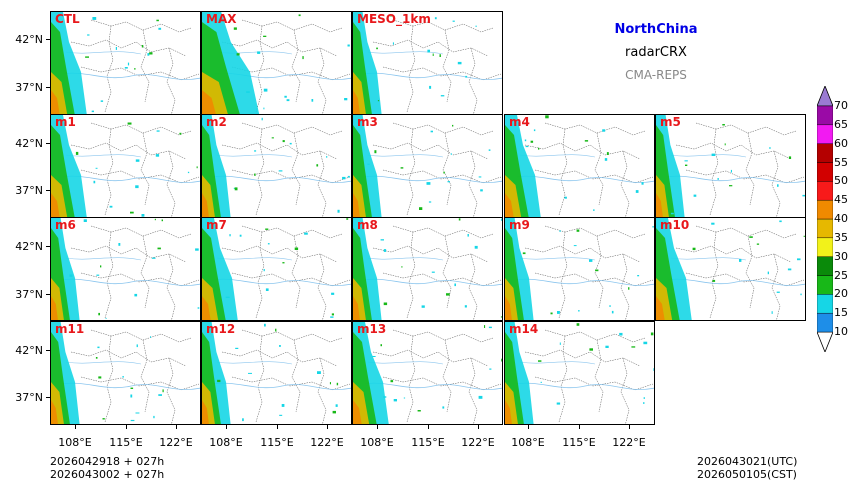 This screenshot has height=493, width=860. Describe the element at coordinates (221, 19) in the screenshot. I see `panel-label: MAX` at that location.